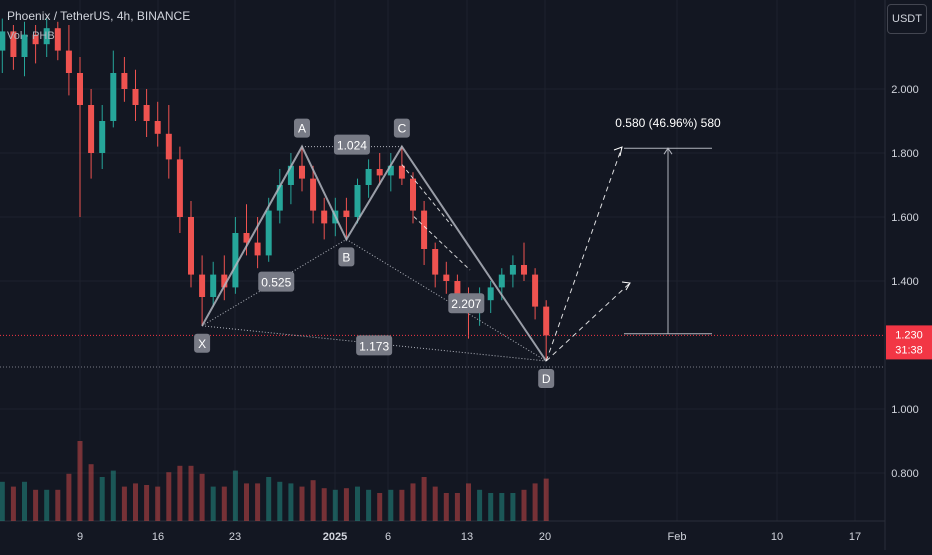 This screenshot has width=932, height=555. I want to click on x-tick-label: 6, so click(388, 537).